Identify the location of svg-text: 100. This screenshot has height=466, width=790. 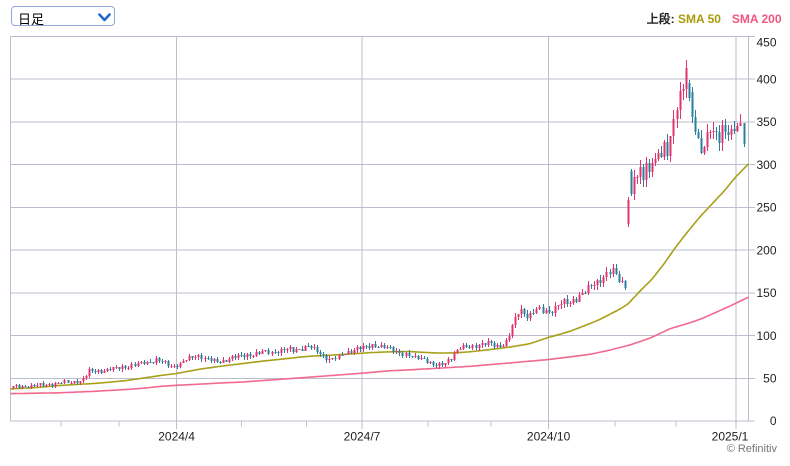
(766, 336).